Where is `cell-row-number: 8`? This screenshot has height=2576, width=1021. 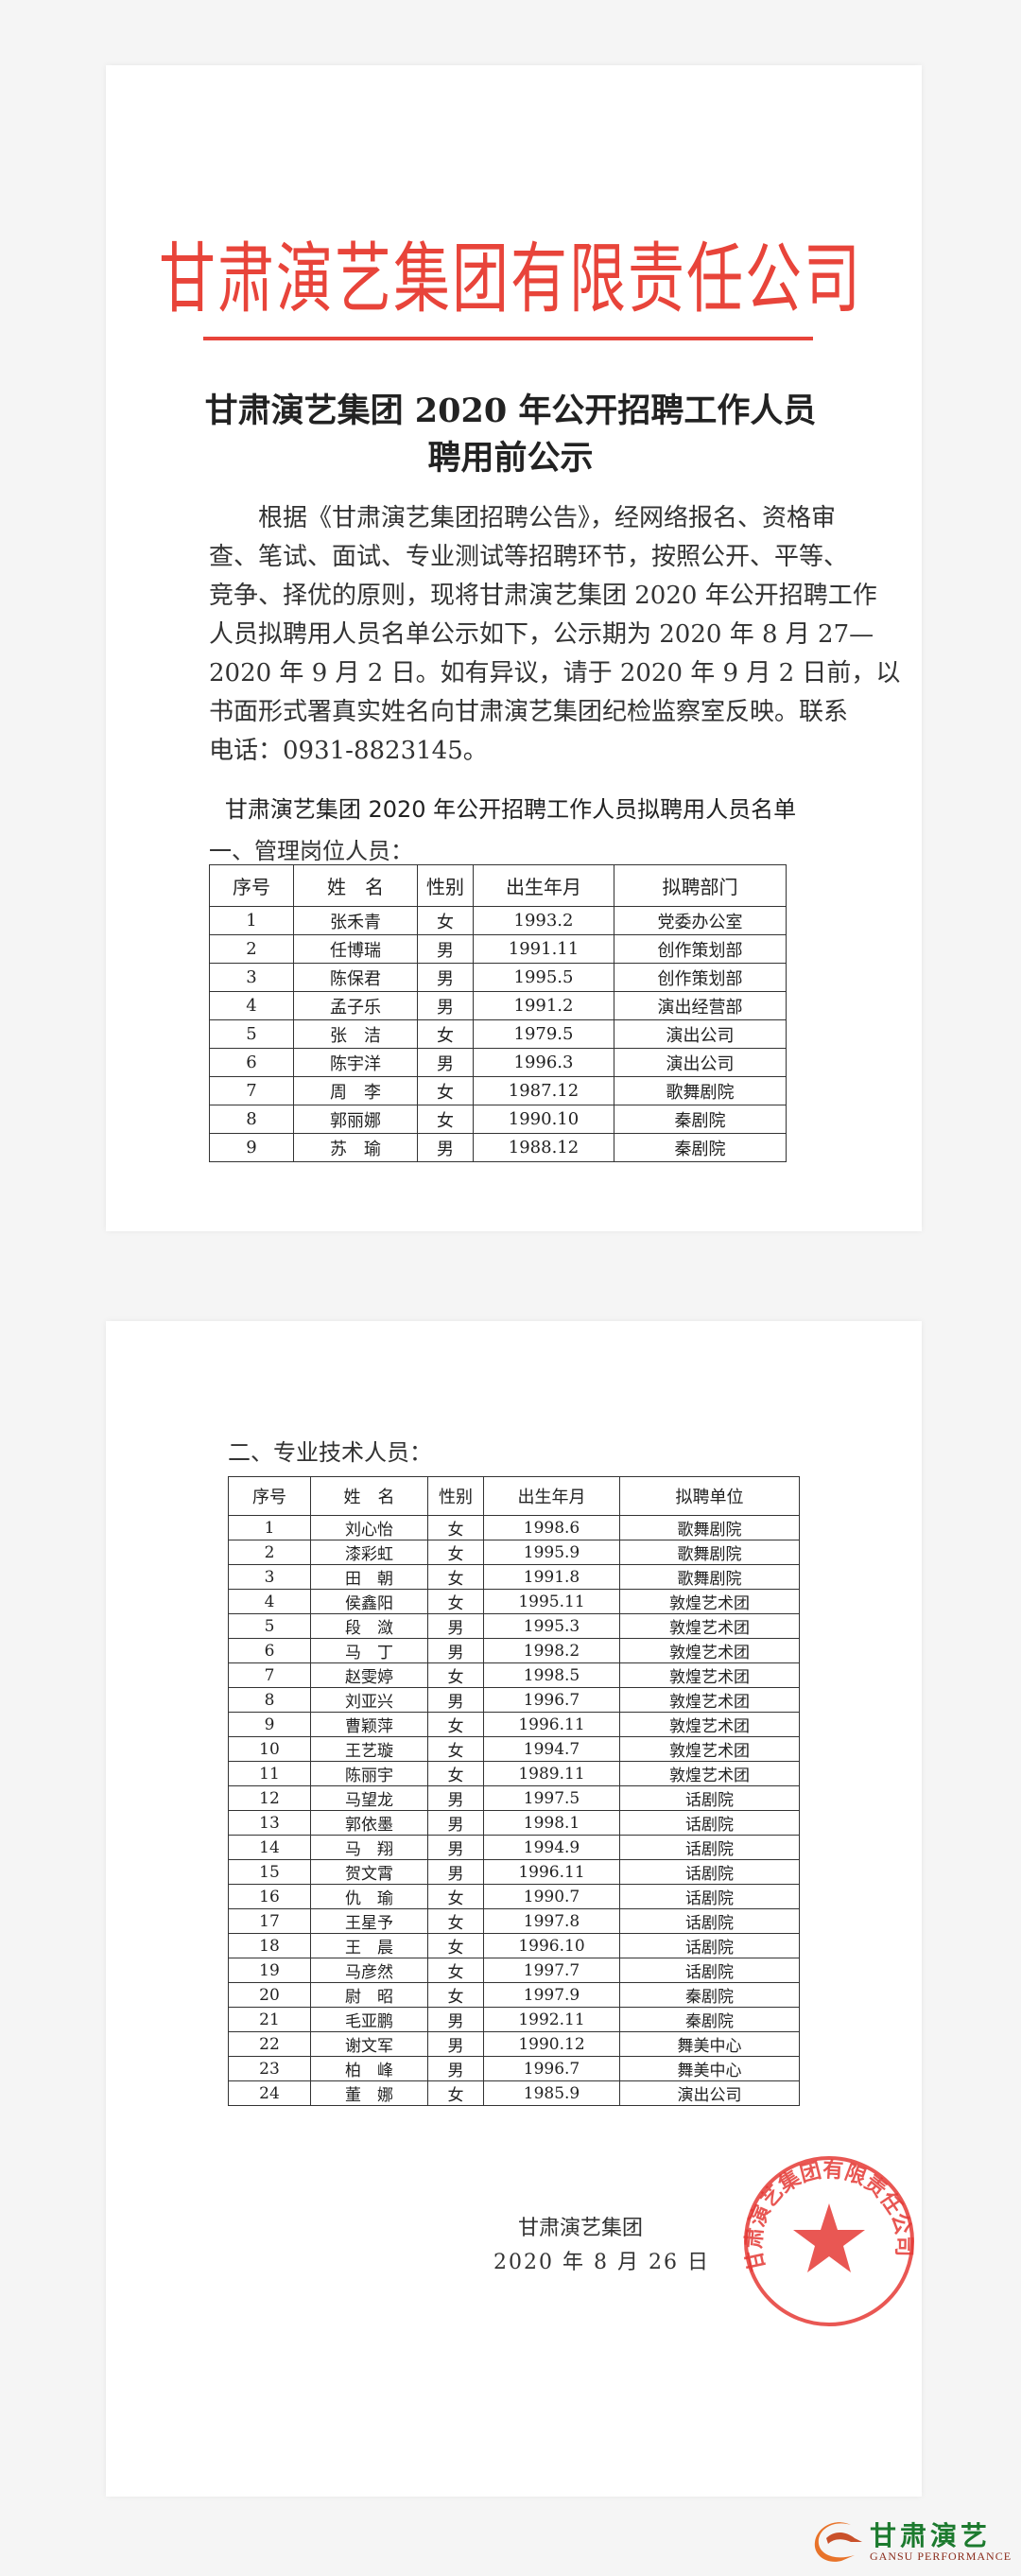
cell-row-number: 8 is located at coordinates (251, 1119).